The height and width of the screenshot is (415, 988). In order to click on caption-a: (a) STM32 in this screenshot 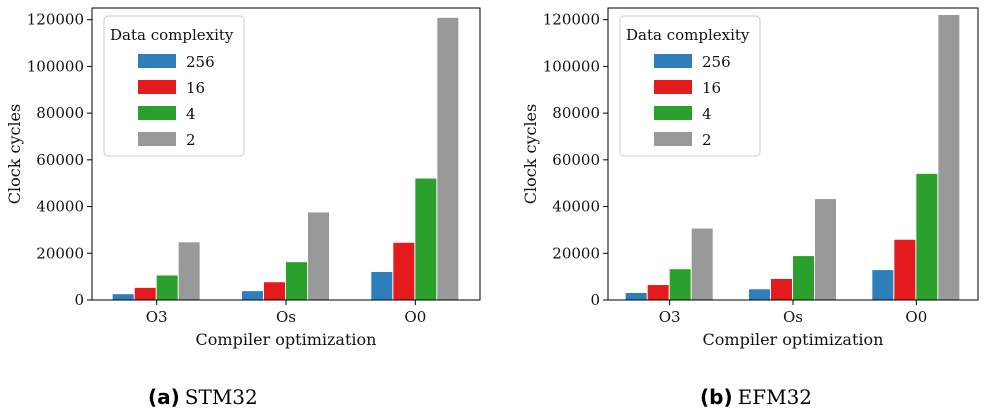, I will do `click(203, 397)`.